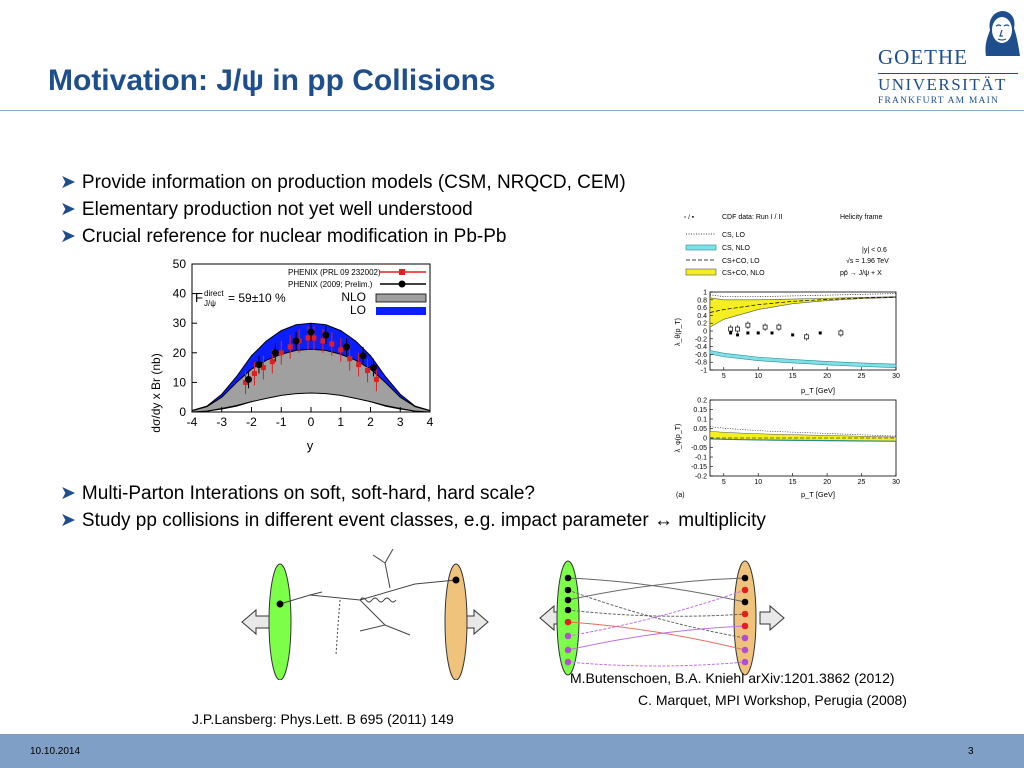 This screenshot has width=1024, height=768. Describe the element at coordinates (180, 323) in the screenshot. I see `y-tick-label: 30` at that location.